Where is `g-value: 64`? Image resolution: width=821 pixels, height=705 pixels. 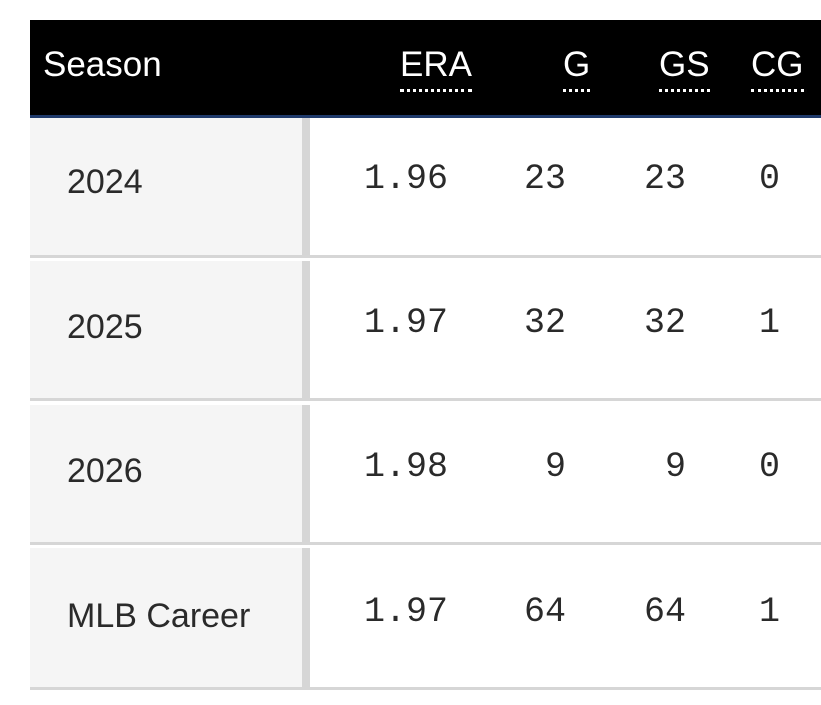 g-value: 64 is located at coordinates (544, 612).